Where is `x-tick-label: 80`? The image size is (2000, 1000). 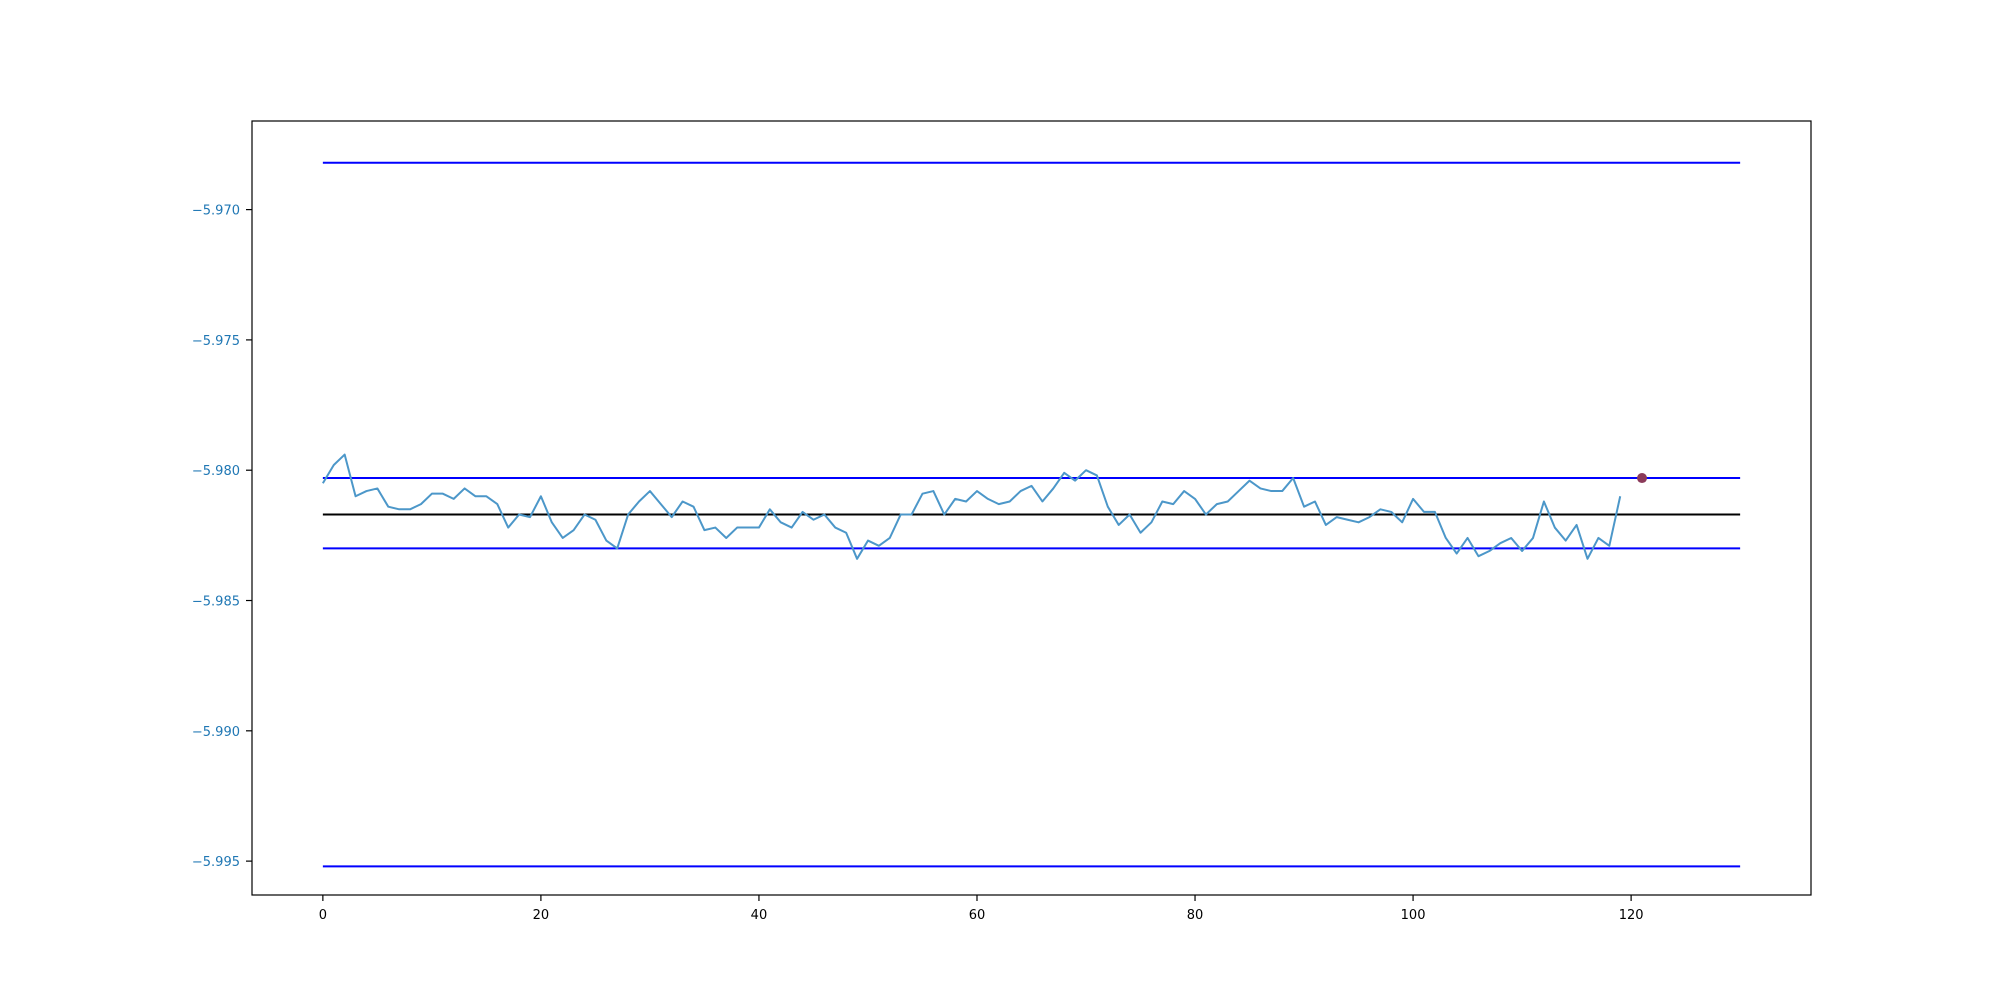
x-tick-label: 80 is located at coordinates (1195, 915).